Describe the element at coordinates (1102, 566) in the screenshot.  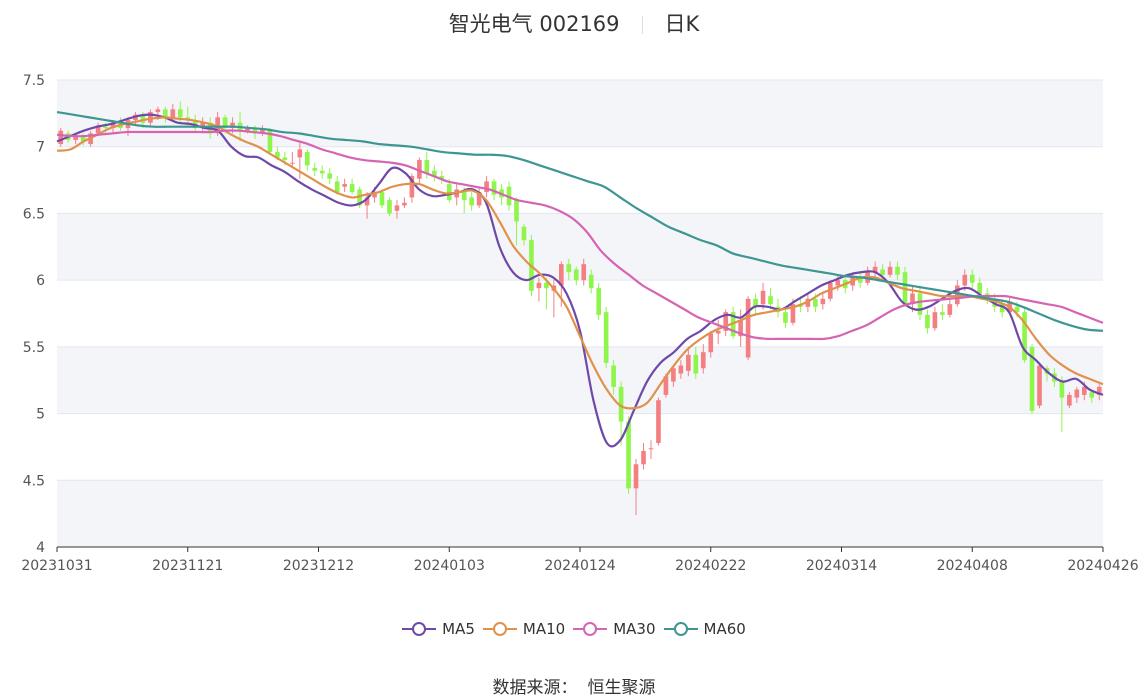
I see `x-tick-label: 20240426` at that location.